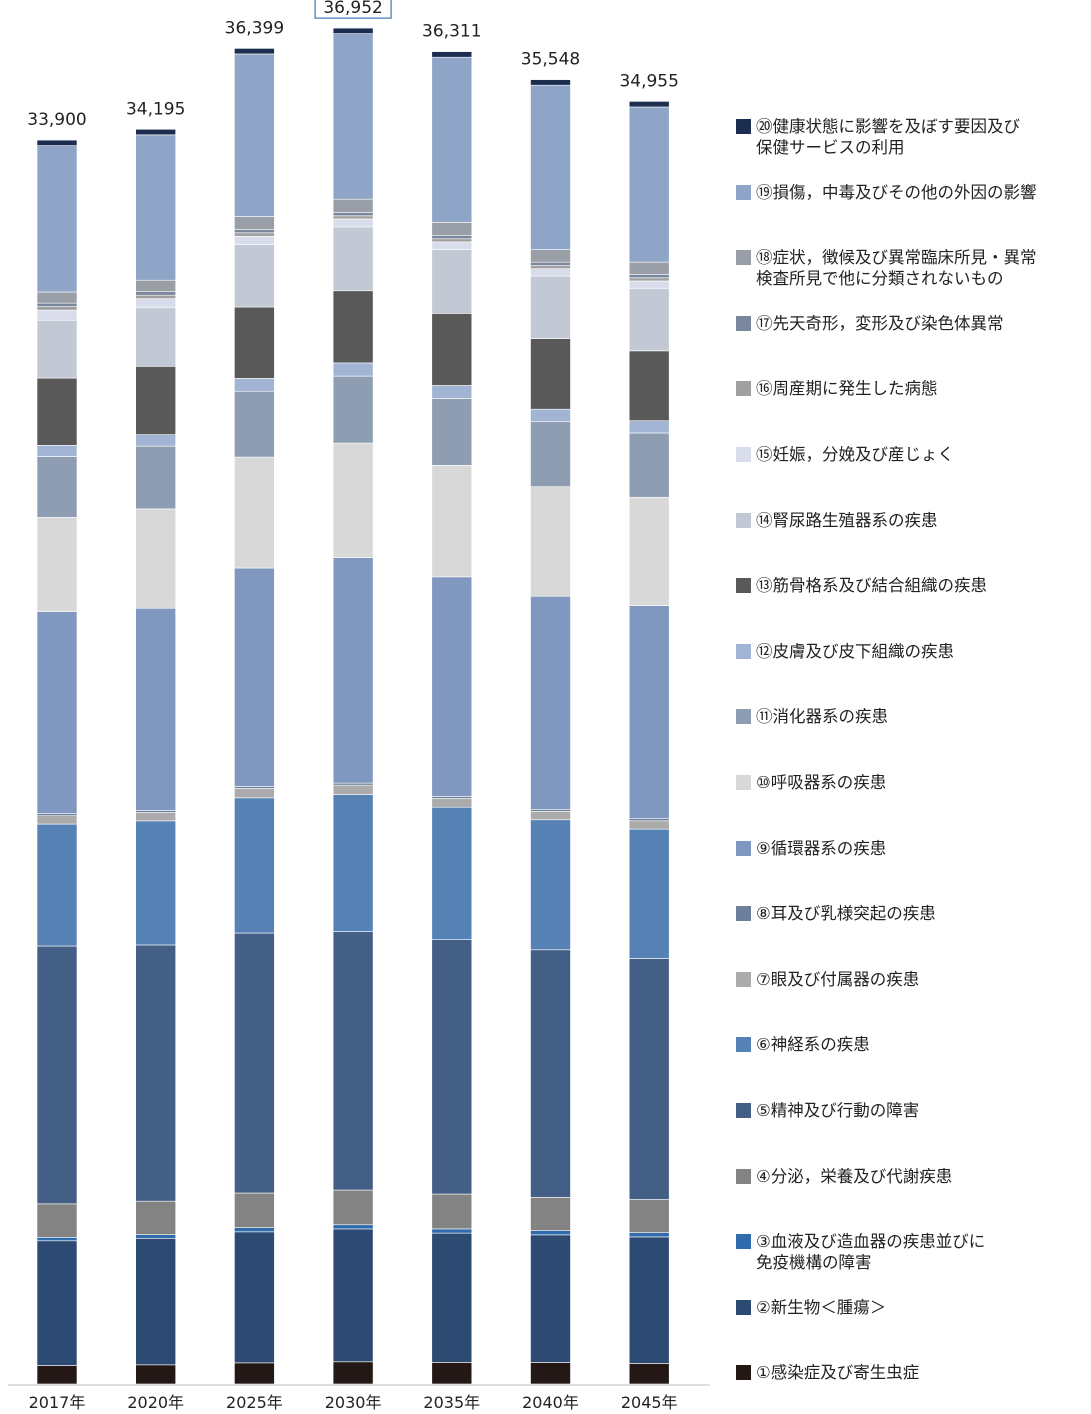 This screenshot has width=1091, height=1414. I want to click on legend-item: ⑦眼及び付属器の疾患, so click(913, 979).